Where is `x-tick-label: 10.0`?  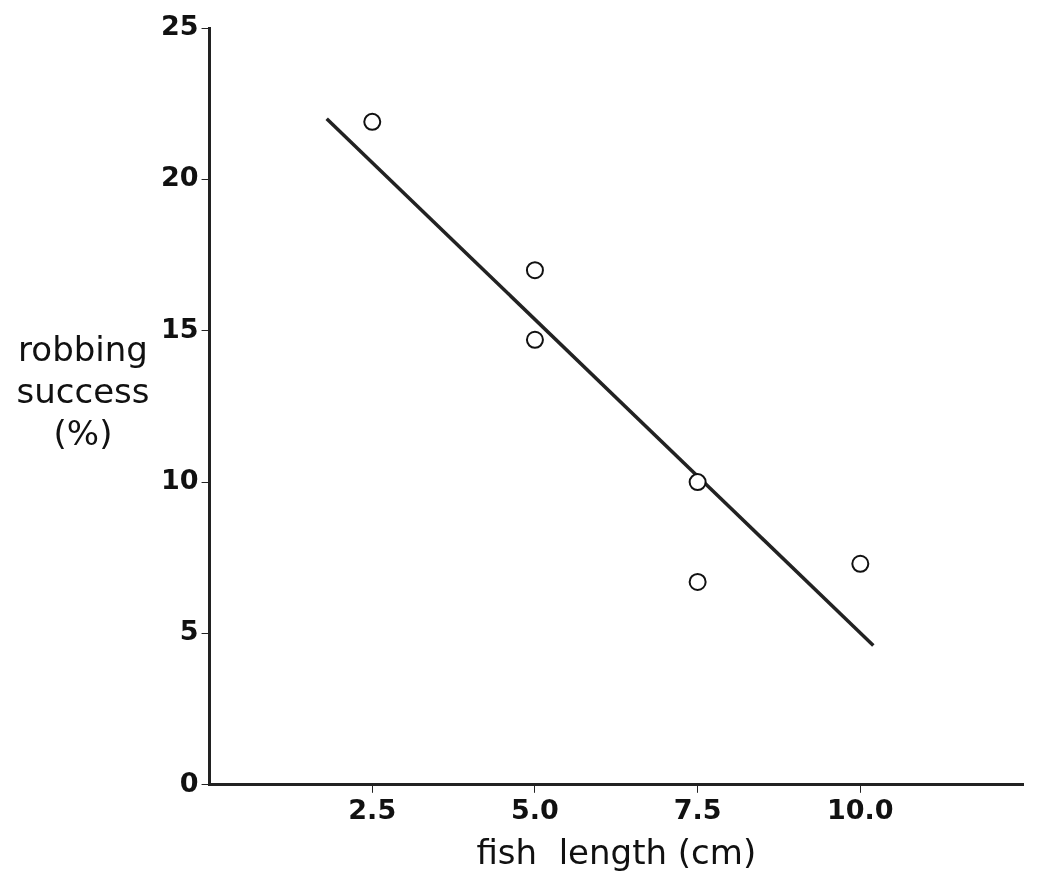
x-tick-label: 10.0 is located at coordinates (860, 810).